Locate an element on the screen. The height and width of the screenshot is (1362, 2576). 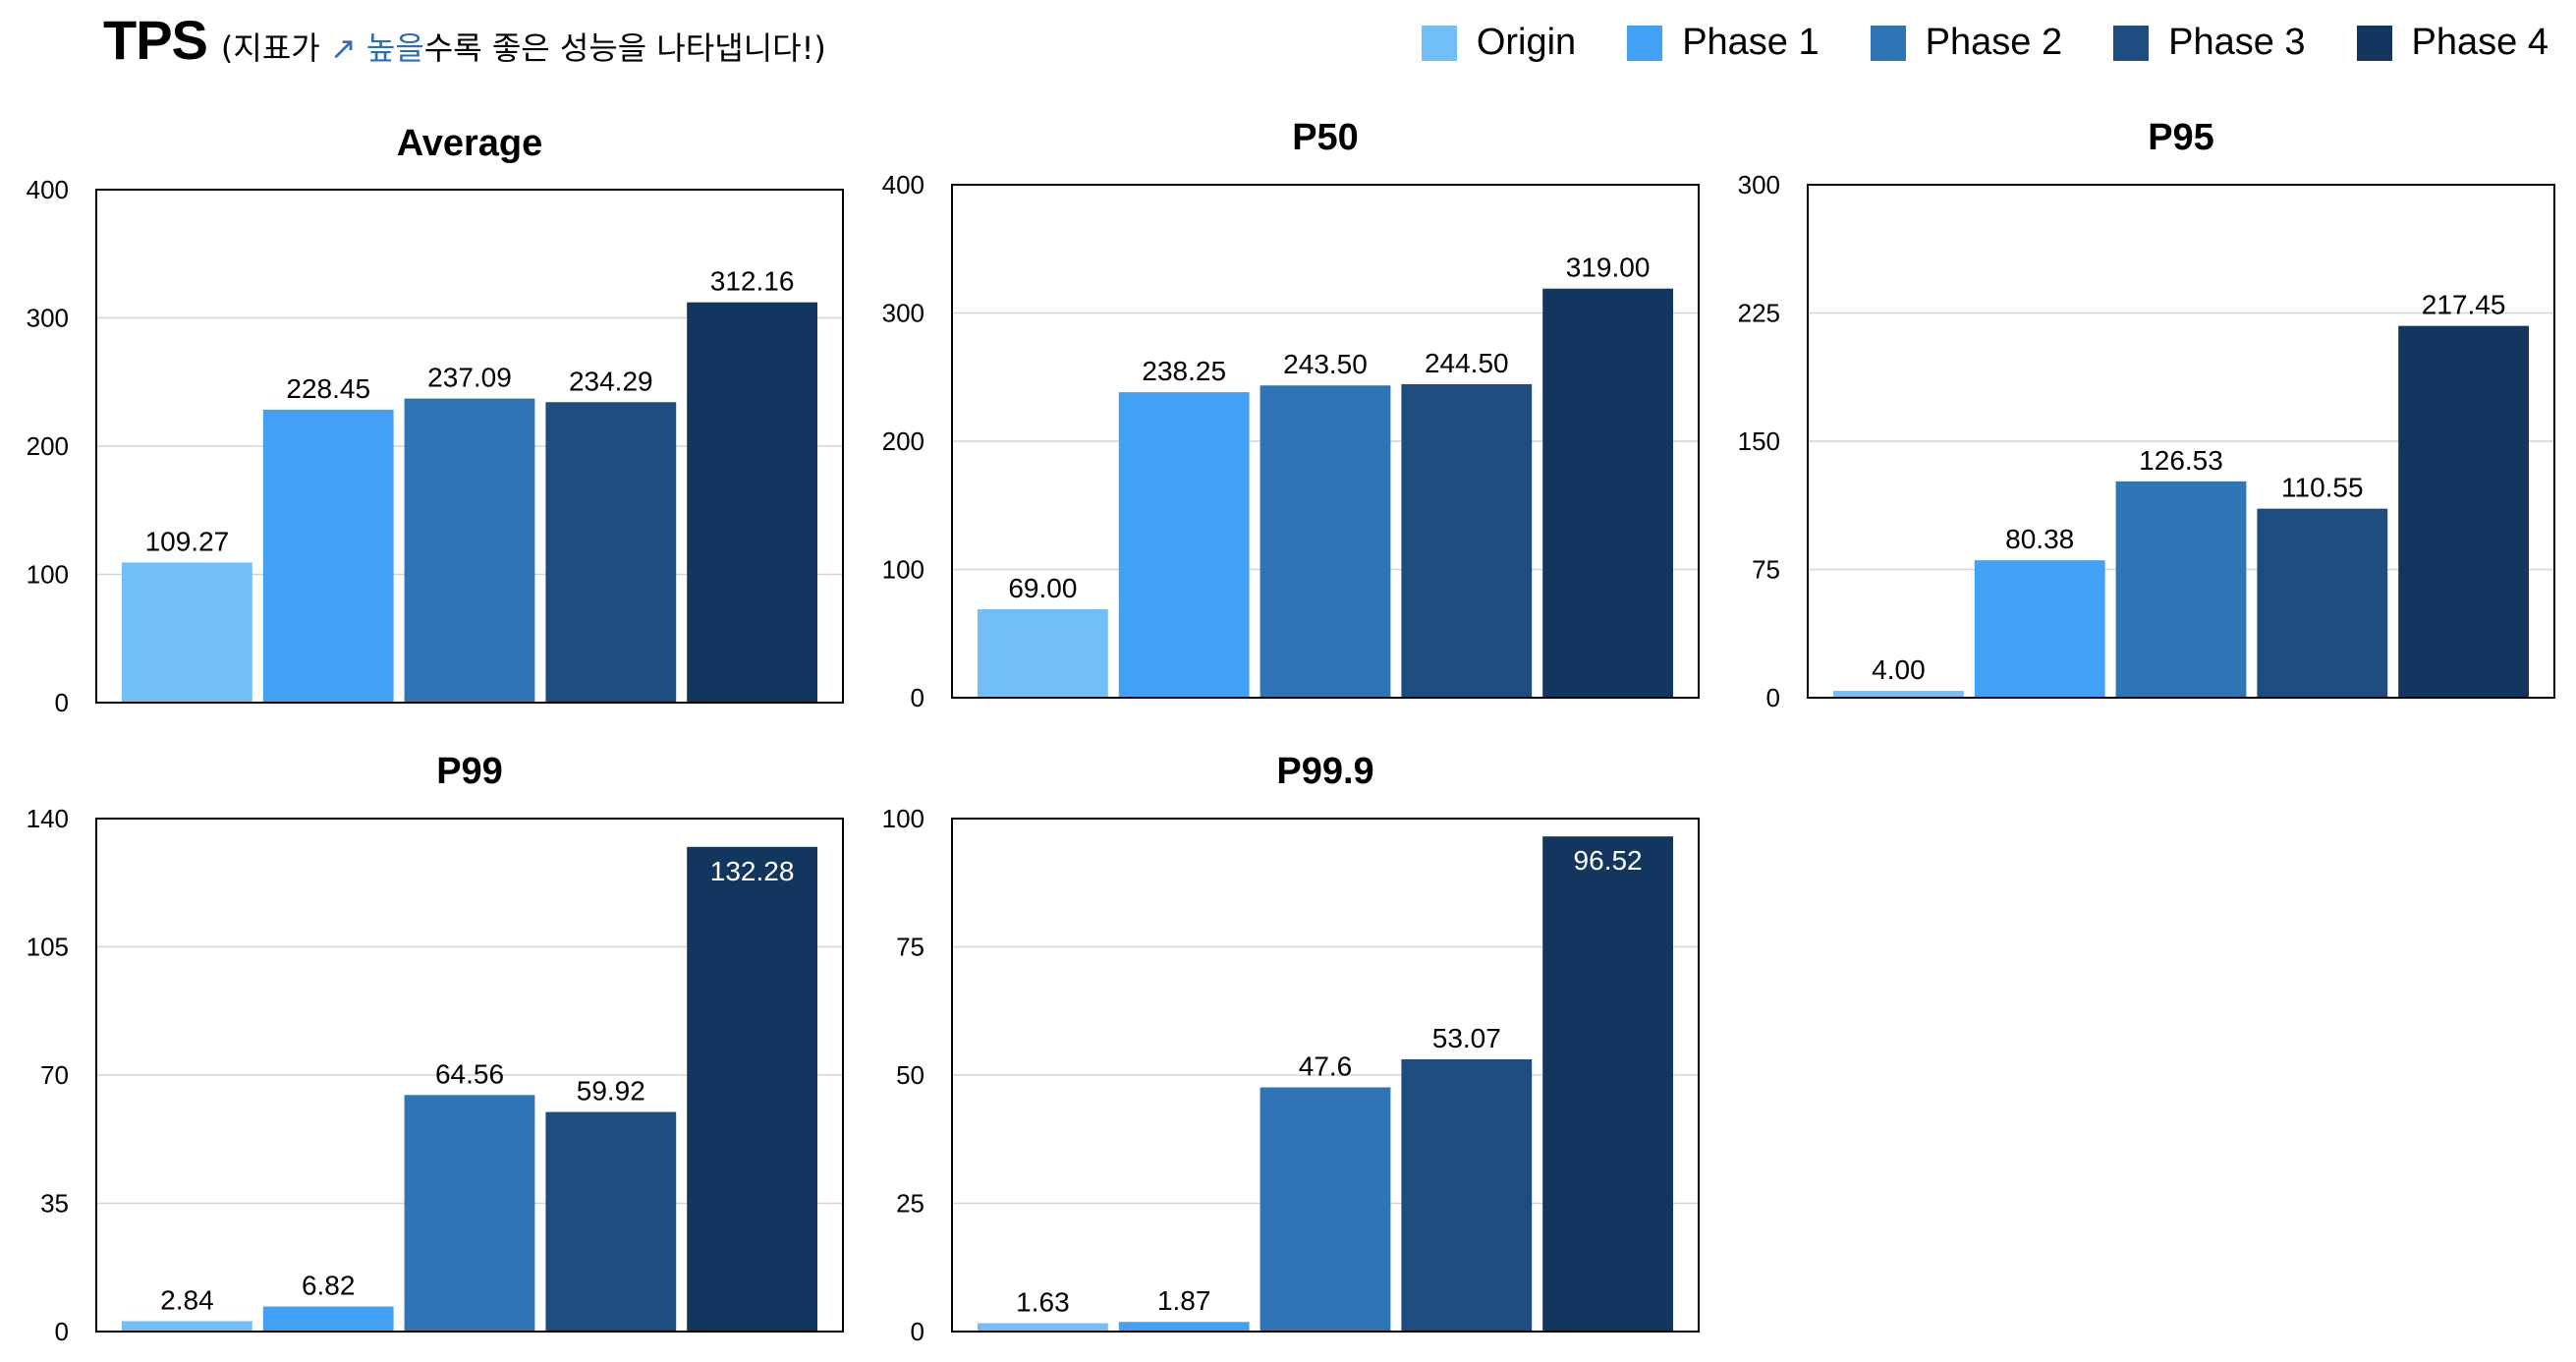
chart-title: P99 is located at coordinates (469, 771).